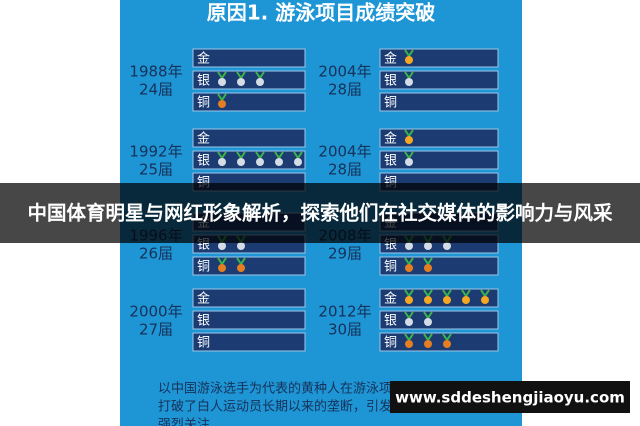 The height and width of the screenshot is (426, 640). Describe the element at coordinates (155, 72) in the screenshot. I see `game-year: 1988年` at that location.